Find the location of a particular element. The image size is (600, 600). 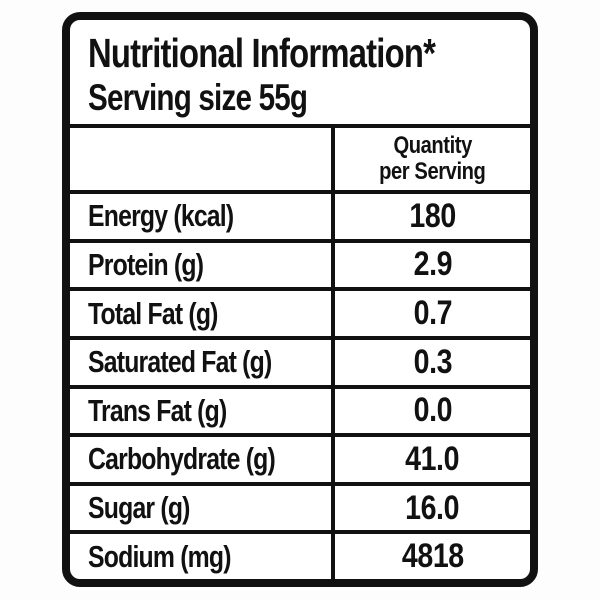

quantity-per-serving-header: Quantity per Serving is located at coordinates (432, 159).